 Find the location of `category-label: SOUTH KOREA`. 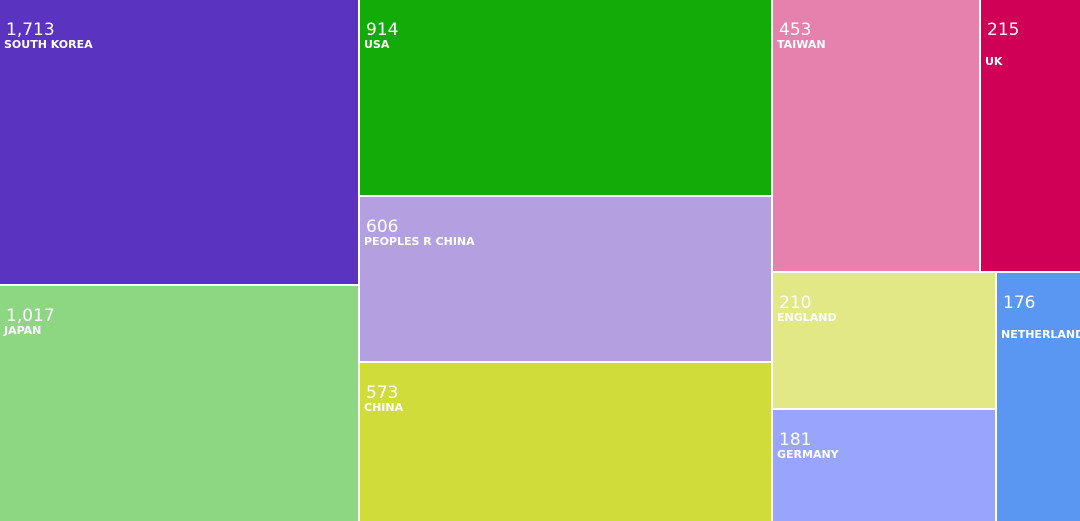

category-label: SOUTH KOREA is located at coordinates (48, 44).